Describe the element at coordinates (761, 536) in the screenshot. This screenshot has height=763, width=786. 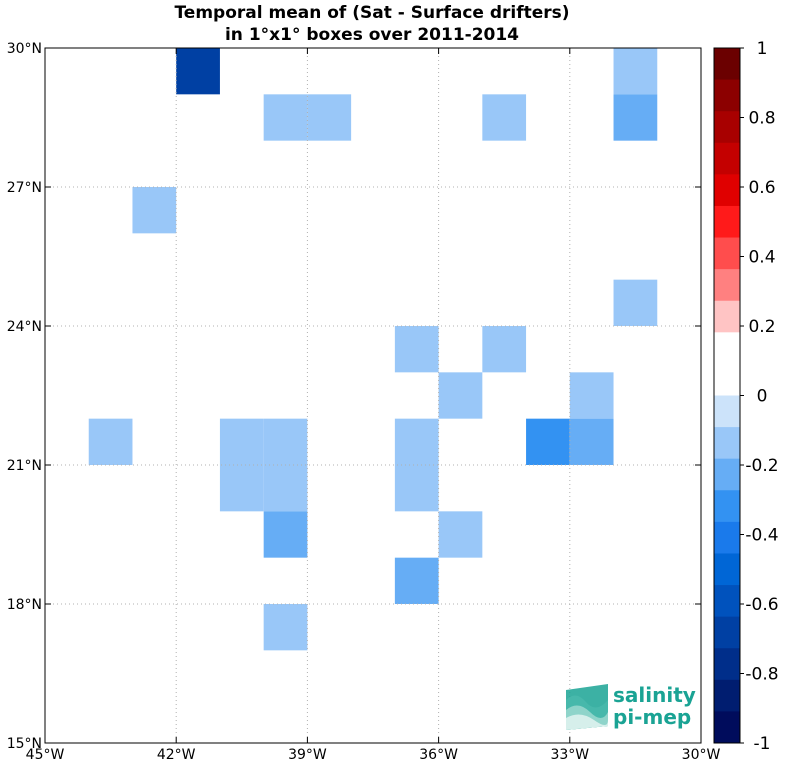
I see `colorbar-tick-label-7: -0.4` at that location.